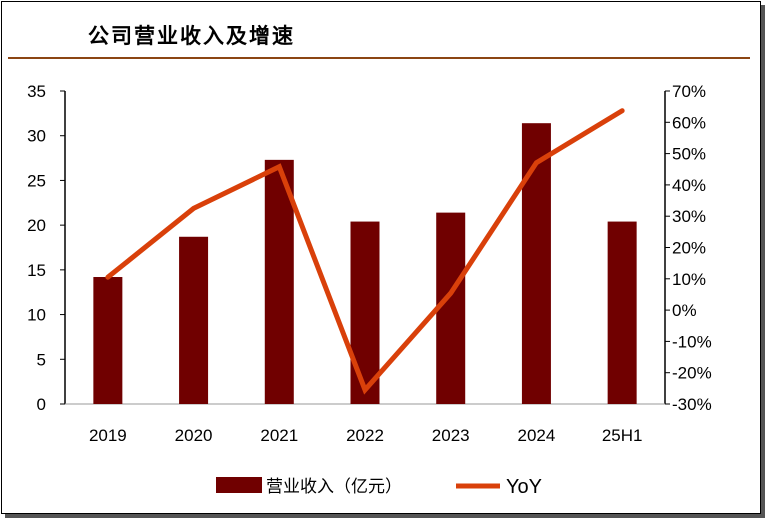  Describe the element at coordinates (279, 435) in the screenshot. I see `x-tick-label: 2021` at that location.